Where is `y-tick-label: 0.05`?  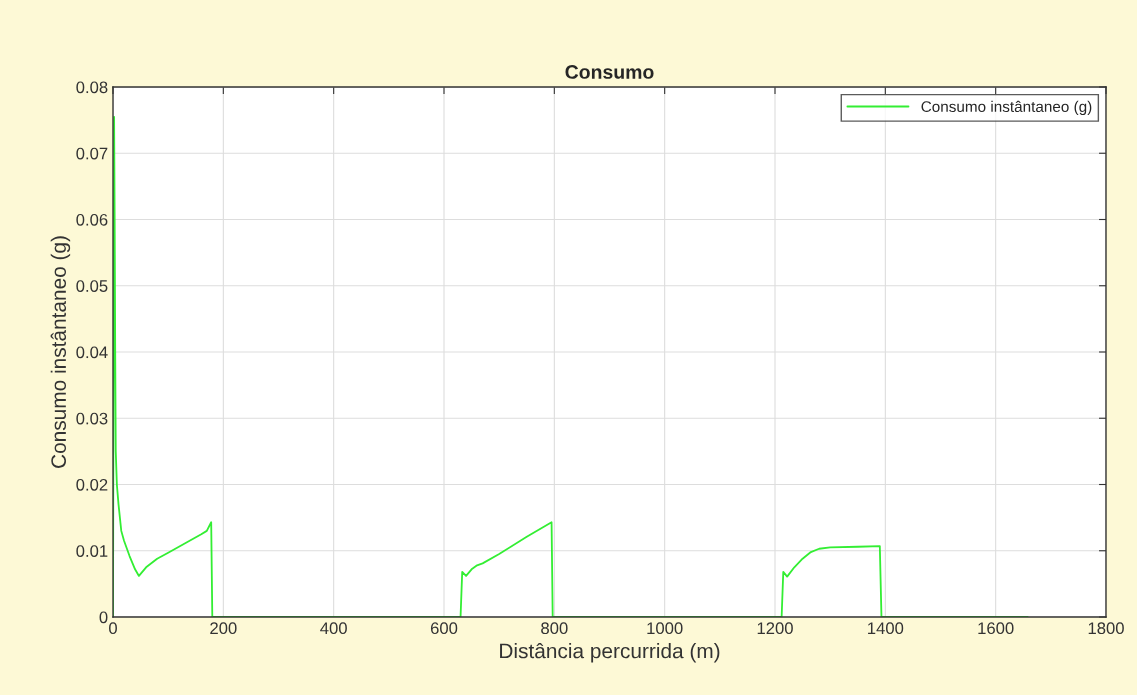
y-tick-label: 0.05 is located at coordinates (92, 286).